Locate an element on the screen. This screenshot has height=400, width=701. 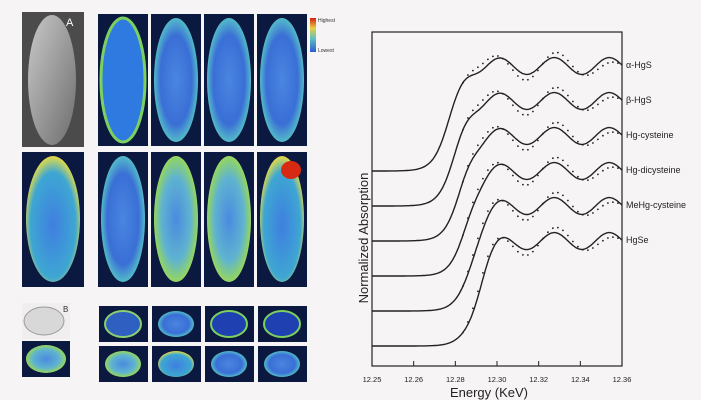
y-axis-label: Normalized Absorption is located at coordinates (363, 238).